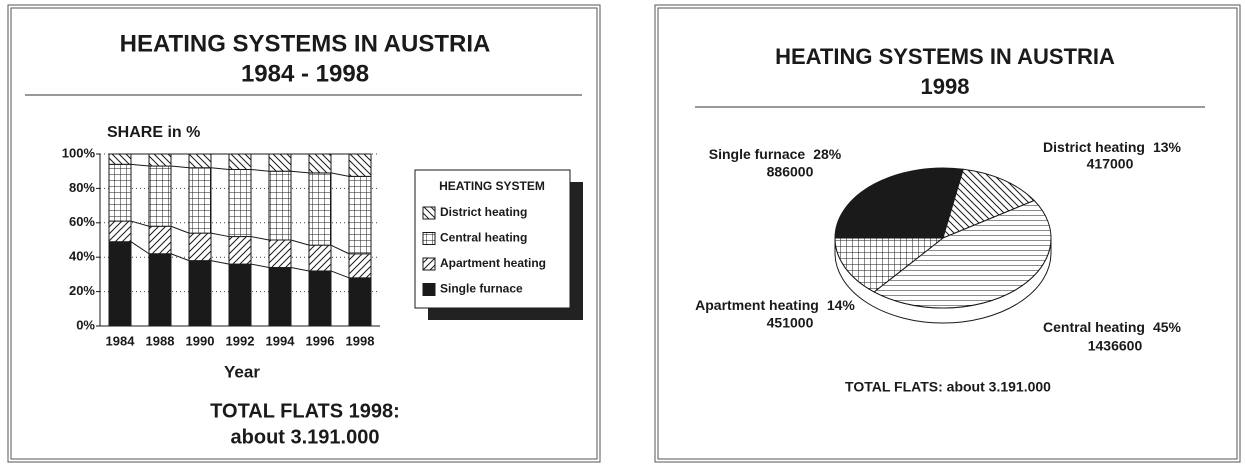 The height and width of the screenshot is (466, 1245). I want to click on slice-value: 45%, so click(1167, 327).